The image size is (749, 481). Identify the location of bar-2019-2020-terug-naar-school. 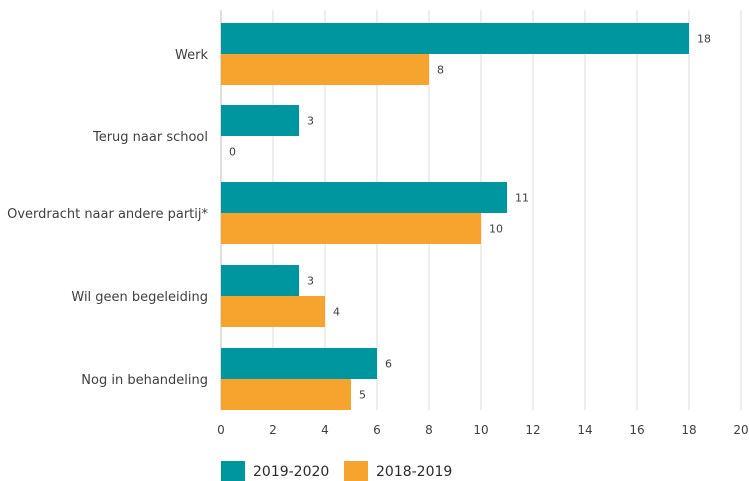
(260, 120).